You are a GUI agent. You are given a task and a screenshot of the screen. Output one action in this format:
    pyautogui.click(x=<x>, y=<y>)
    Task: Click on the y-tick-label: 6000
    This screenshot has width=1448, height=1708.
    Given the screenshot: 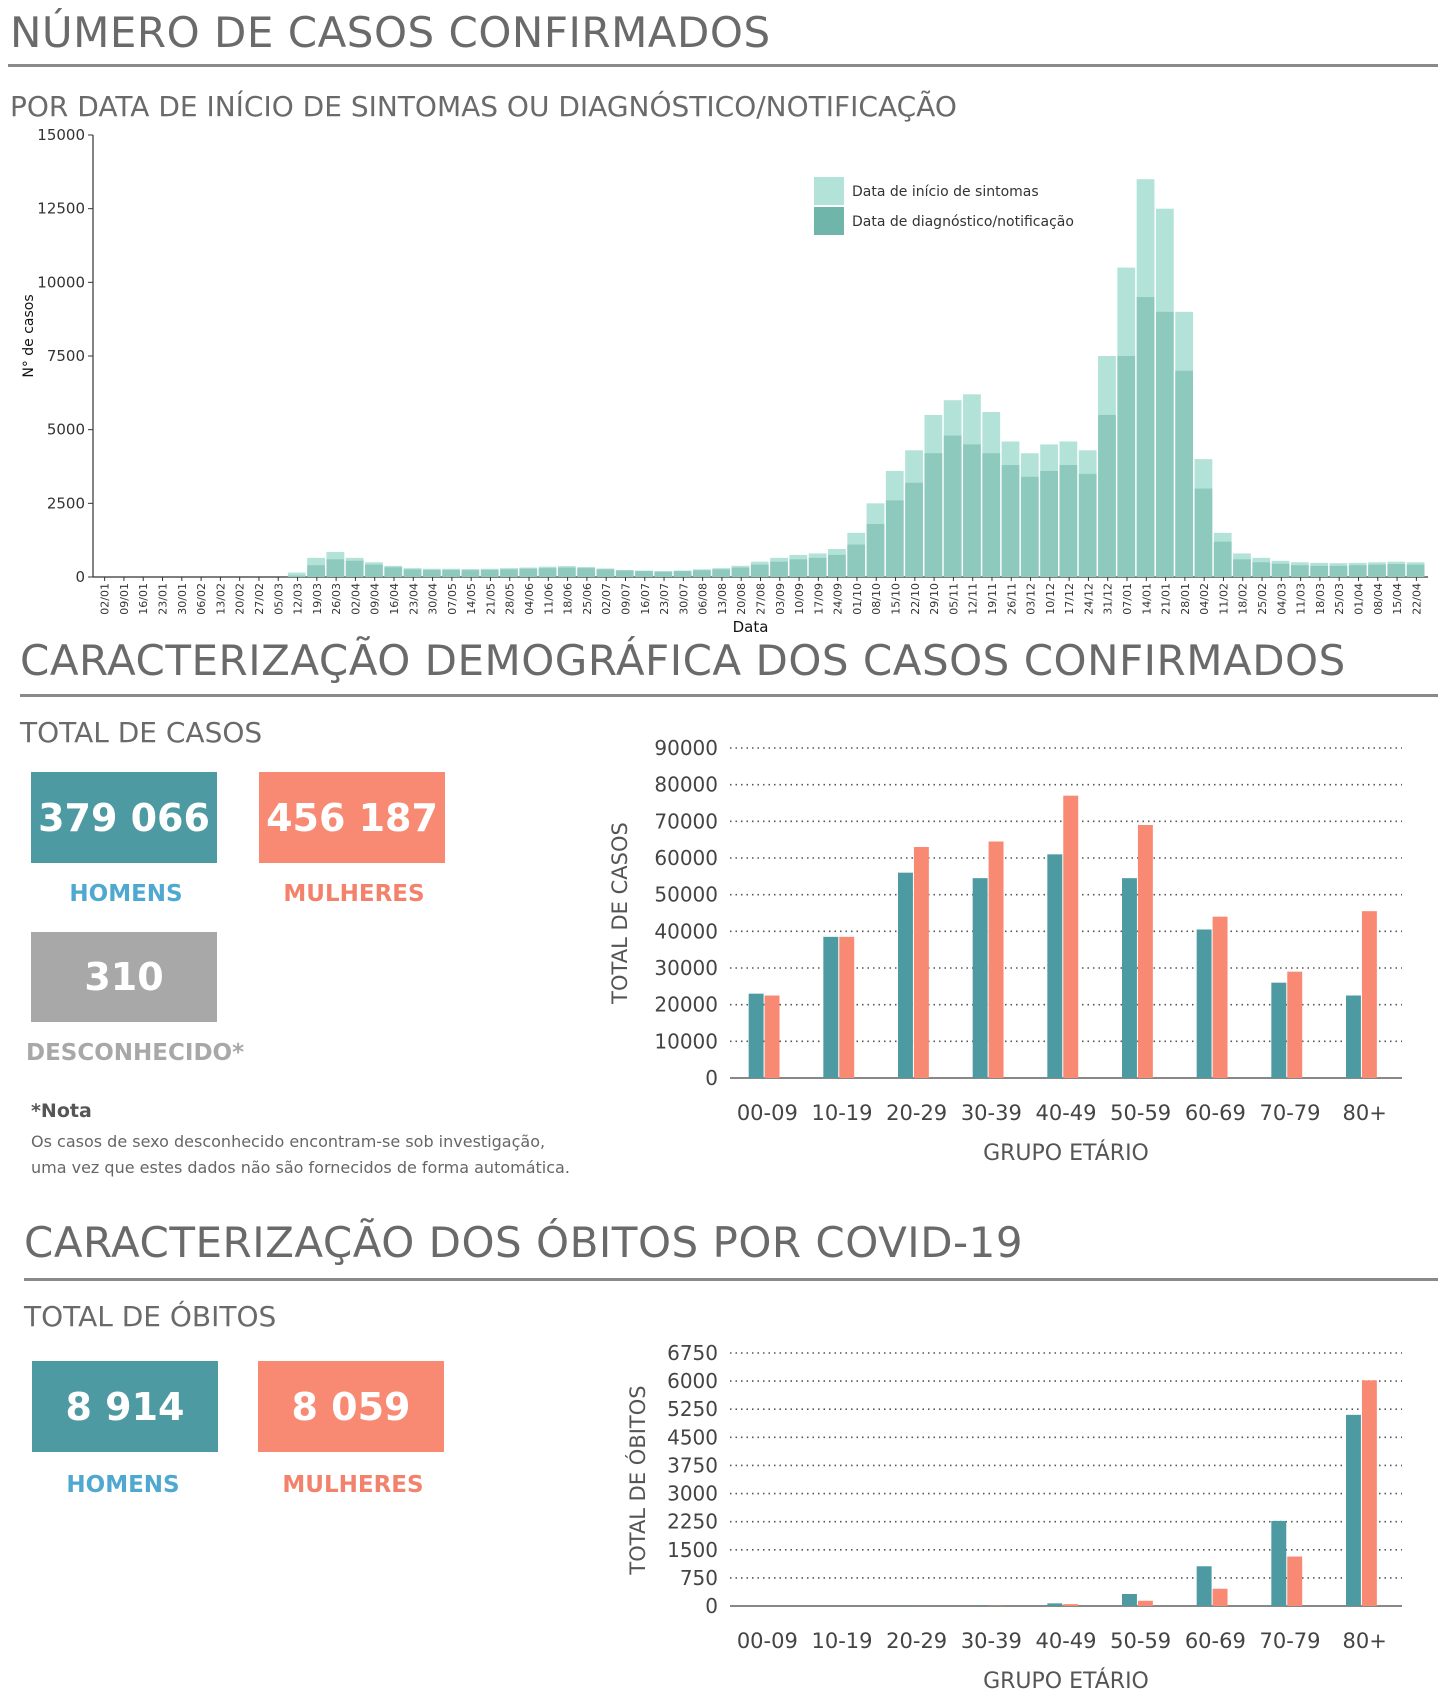 What is the action you would take?
    pyautogui.click(x=692, y=1381)
    